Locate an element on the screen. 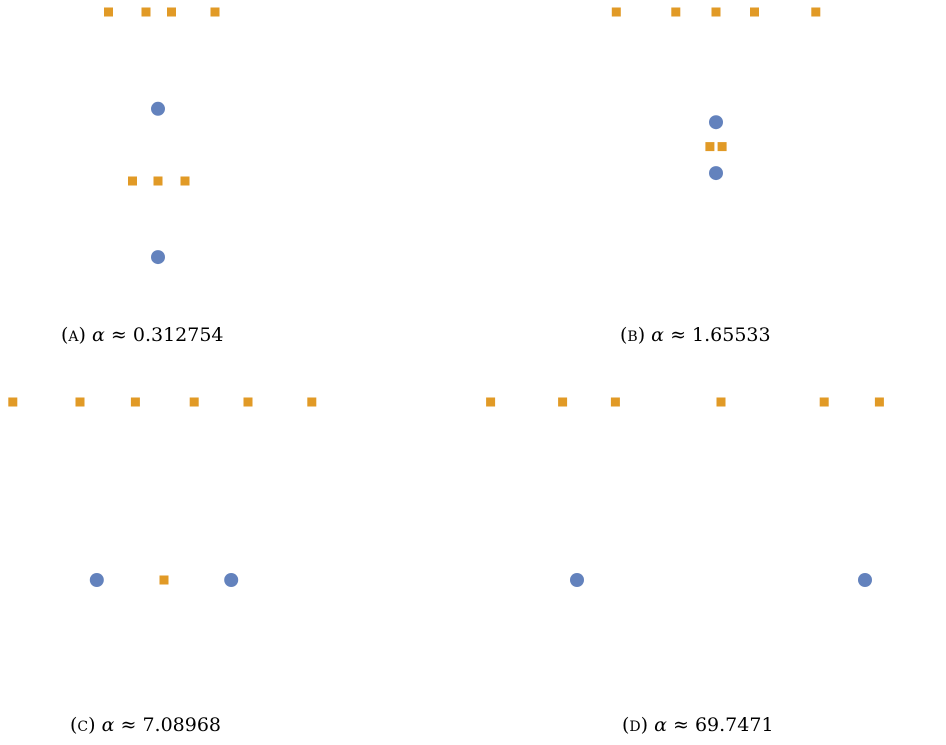 Image resolution: width=946 pixels, height=745 pixels. caption-a-symbol: α is located at coordinates (98, 335).